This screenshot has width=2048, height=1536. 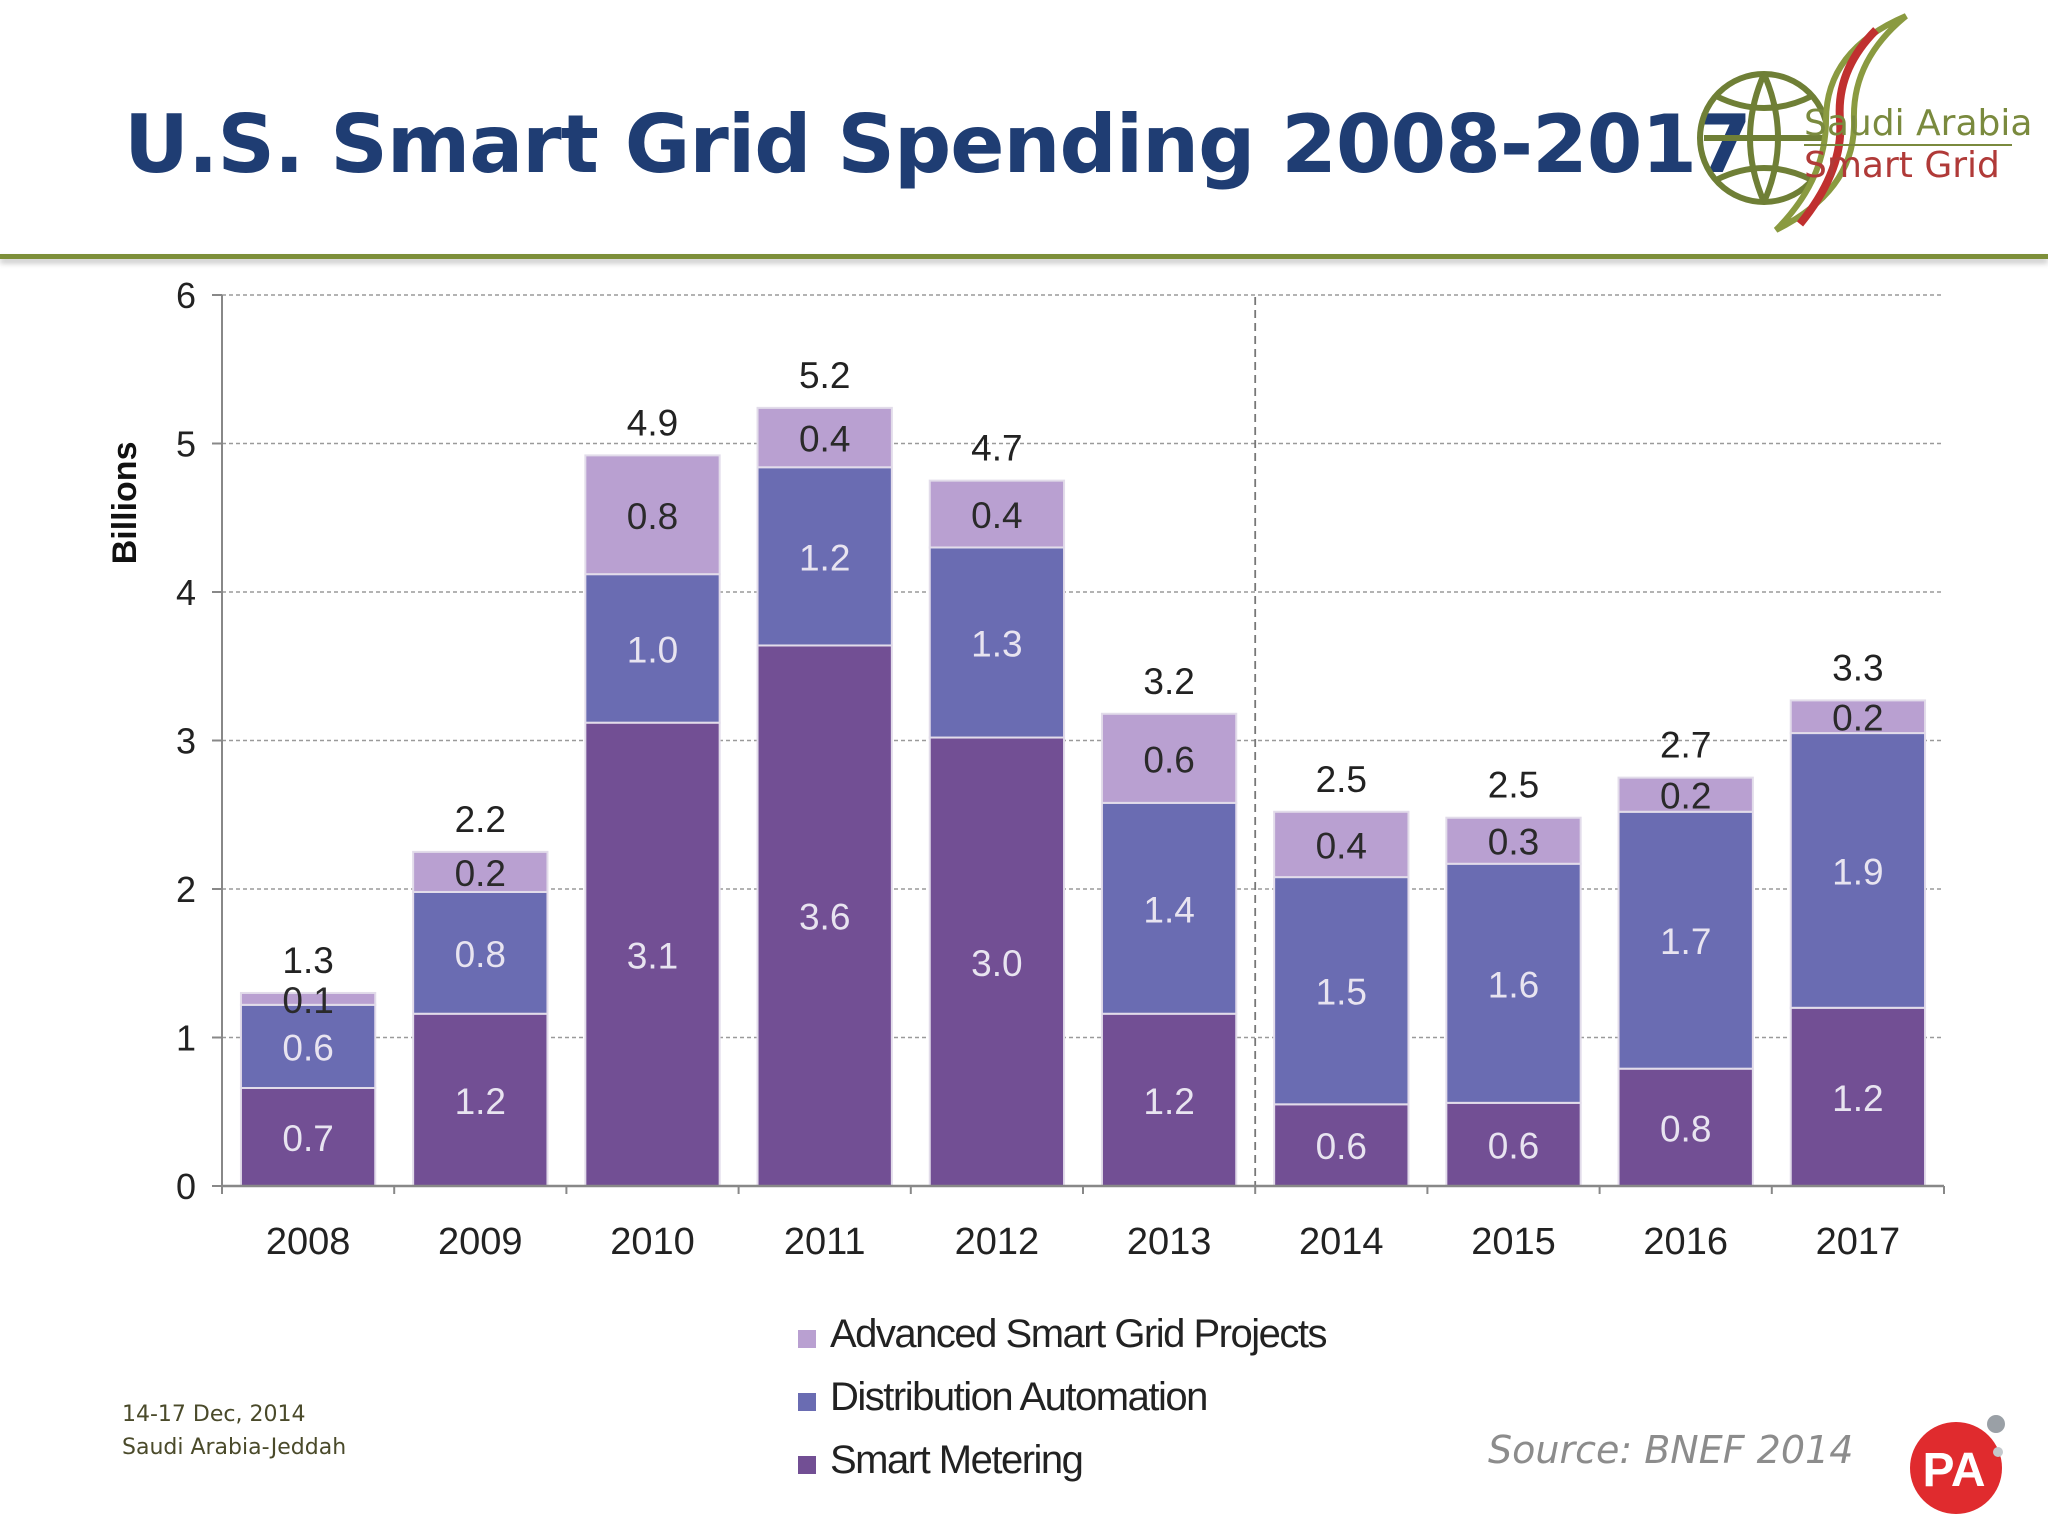 I want to click on x-tick-label: 2016, so click(x=1685, y=1242).